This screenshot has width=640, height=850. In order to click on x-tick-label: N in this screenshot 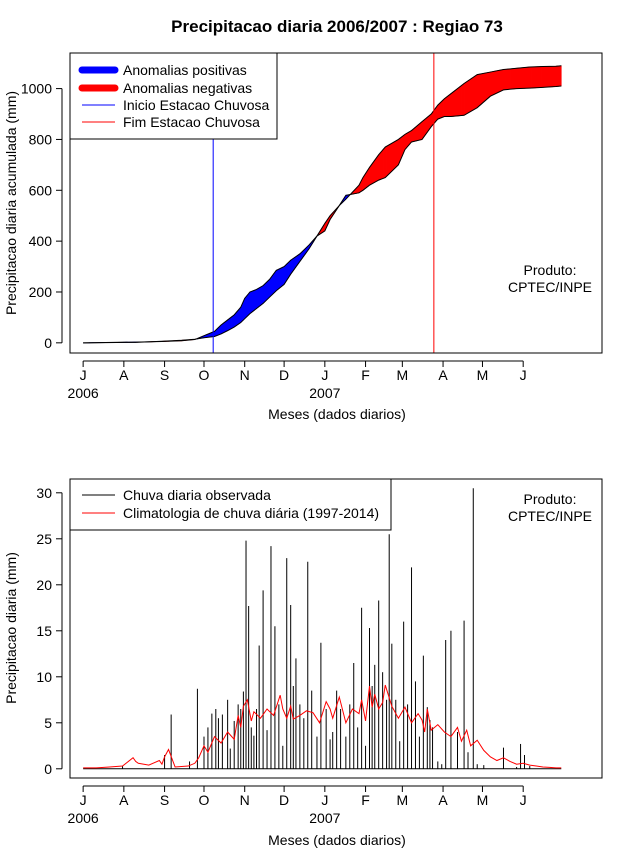, I will do `click(245, 375)`.